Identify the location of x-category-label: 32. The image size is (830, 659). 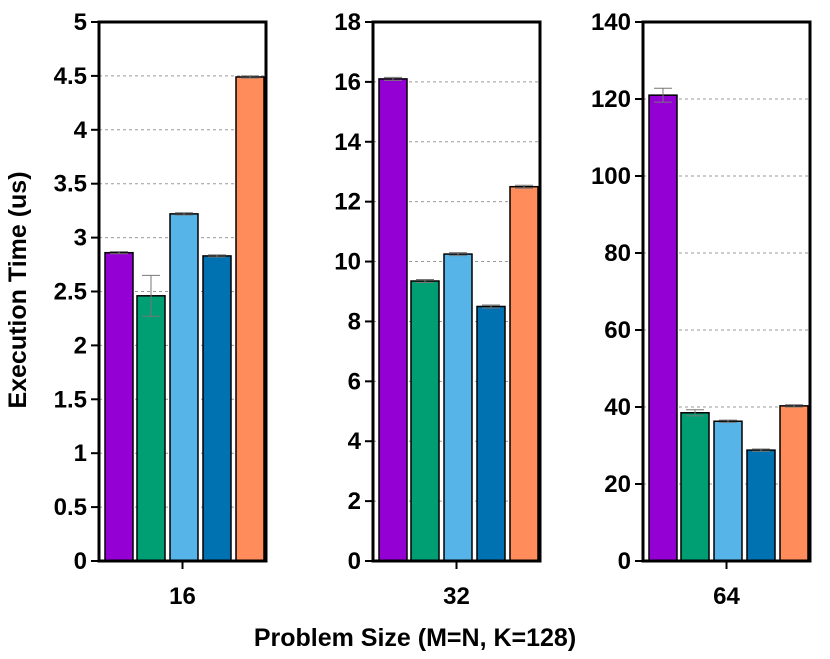
(456, 596).